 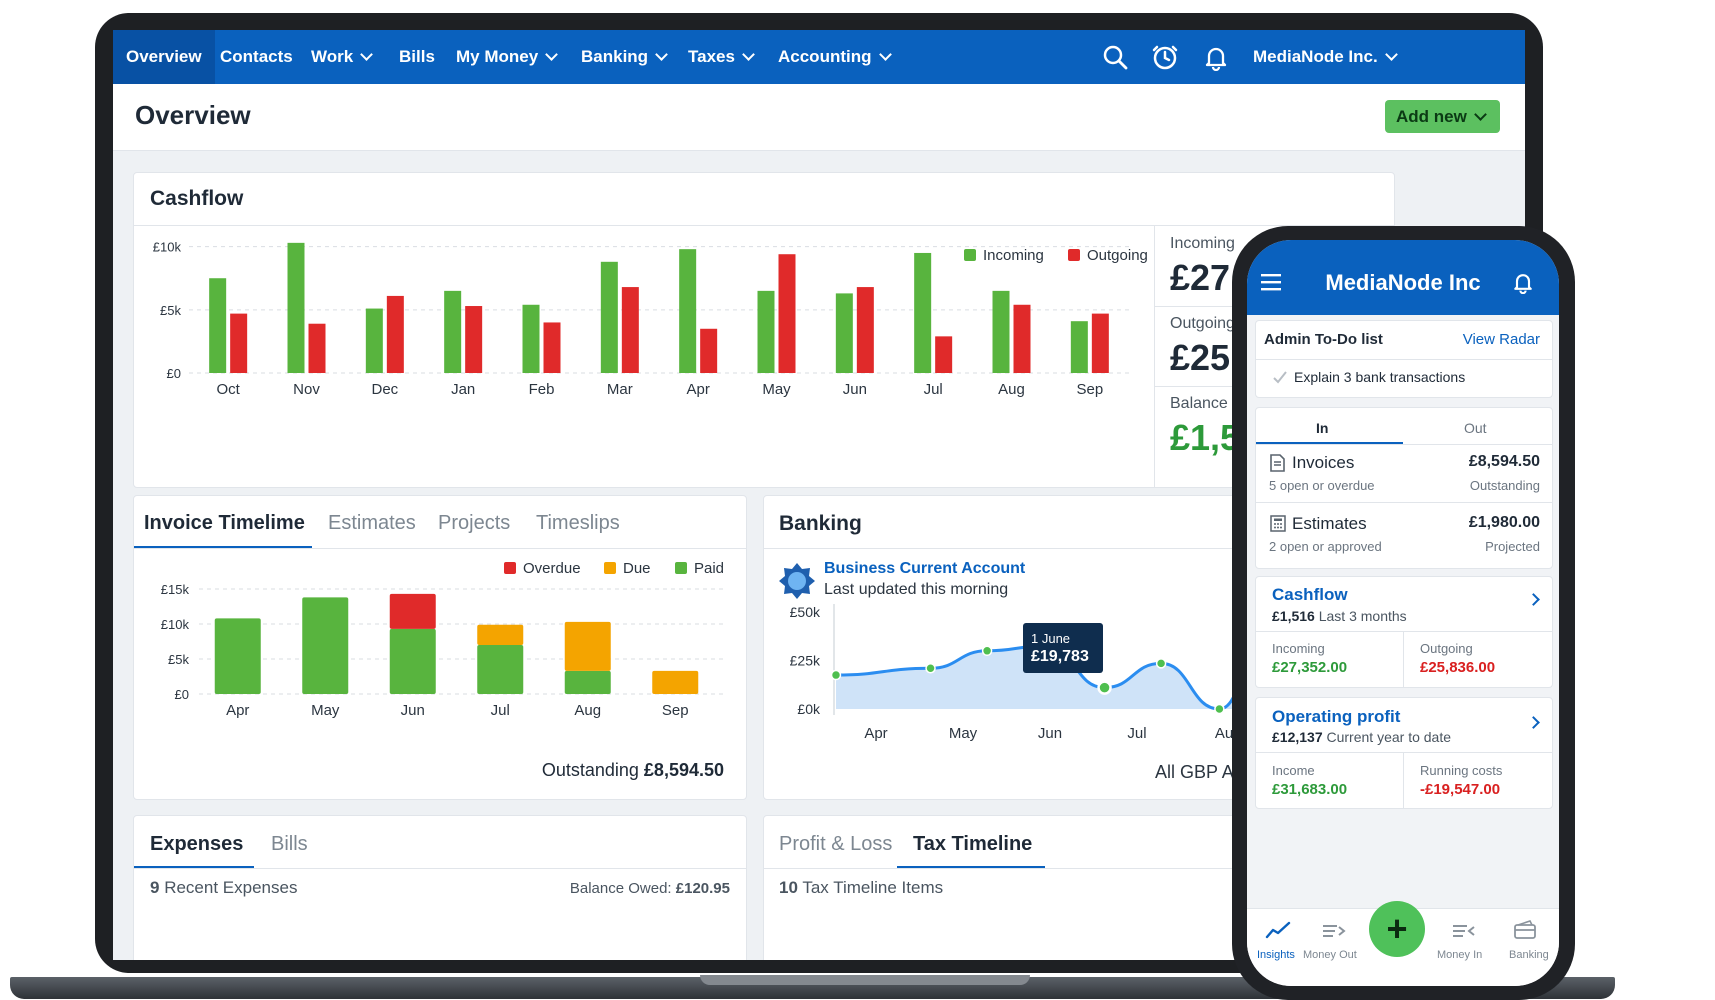 I want to click on tab-invoice-timeline: Invoice Timelime, so click(x=224, y=523).